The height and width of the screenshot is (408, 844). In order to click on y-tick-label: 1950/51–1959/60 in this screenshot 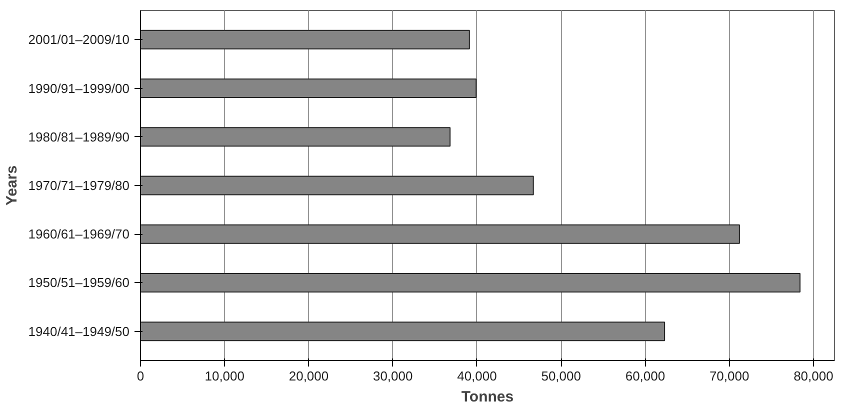, I will do `click(79, 282)`.